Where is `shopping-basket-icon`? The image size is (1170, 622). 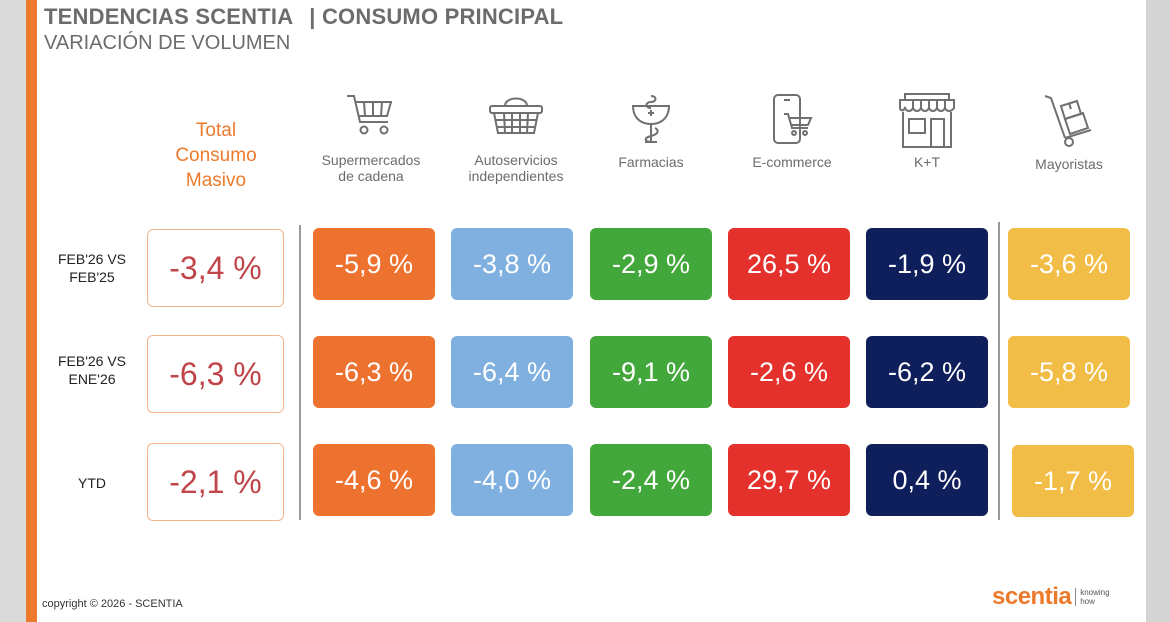
shopping-basket-icon is located at coordinates (516, 115).